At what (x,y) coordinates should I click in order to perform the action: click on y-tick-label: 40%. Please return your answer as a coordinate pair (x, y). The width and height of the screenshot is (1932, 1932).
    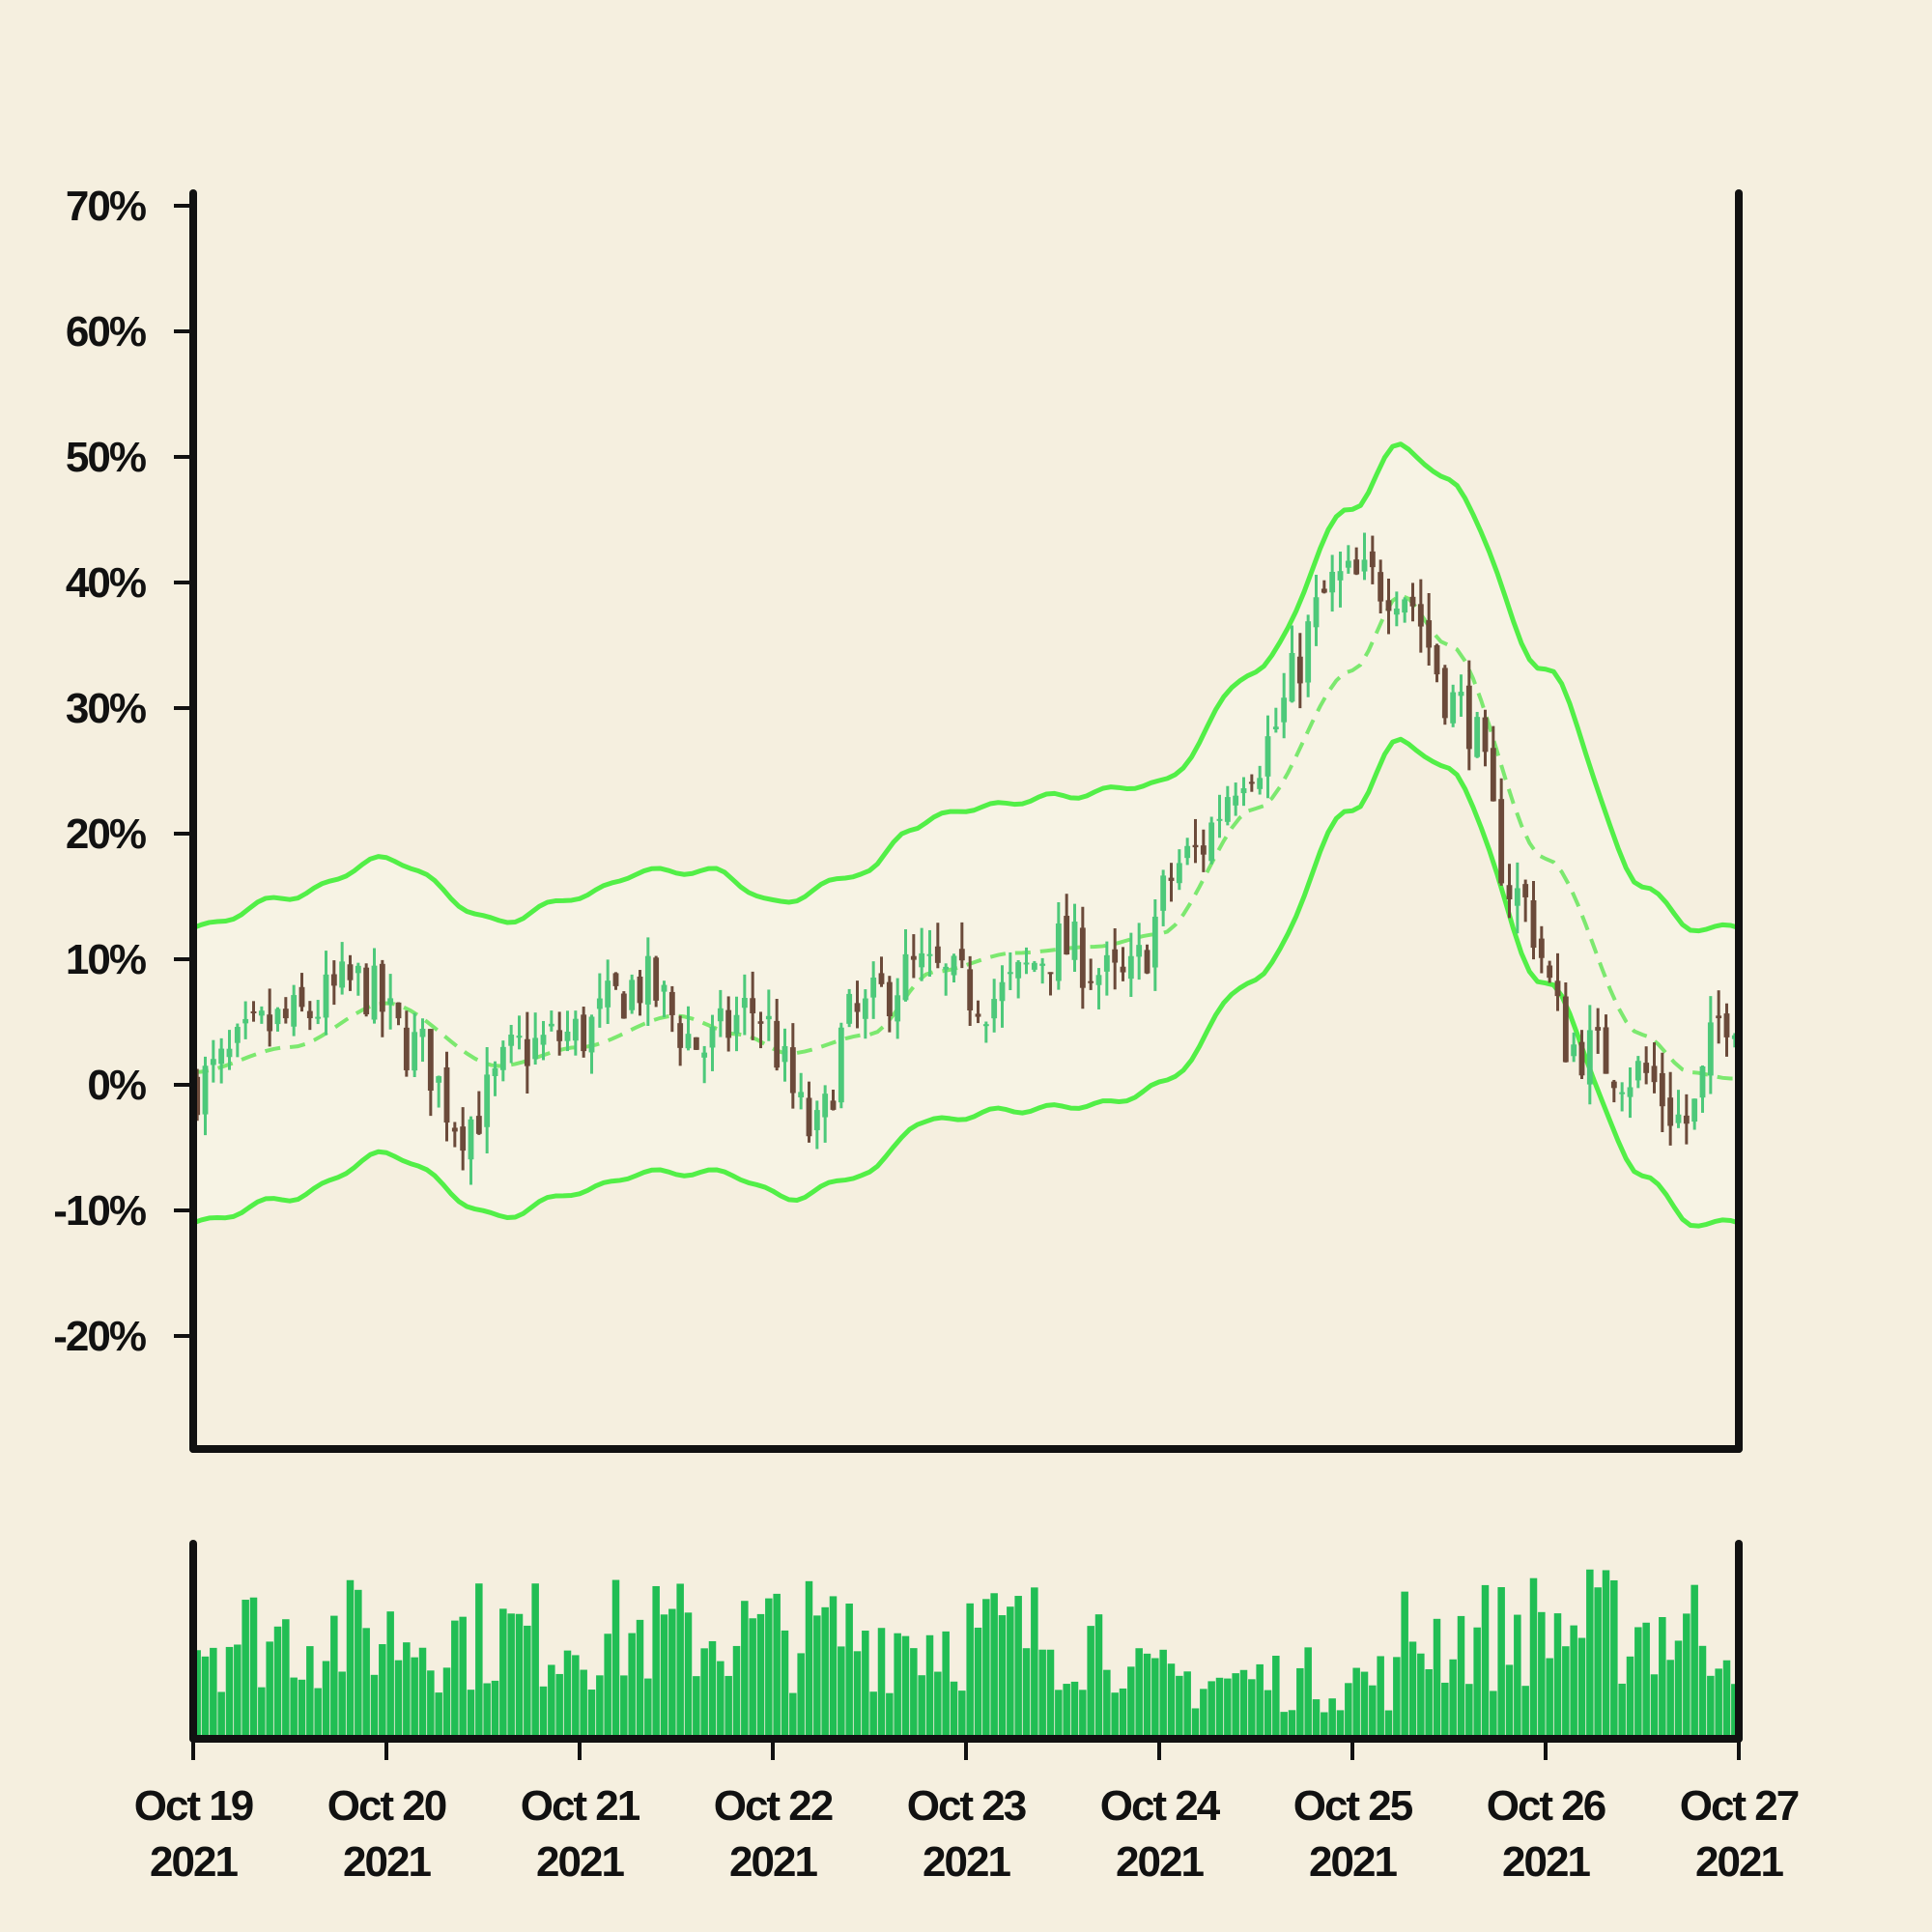
    Looking at the image, I should click on (106, 583).